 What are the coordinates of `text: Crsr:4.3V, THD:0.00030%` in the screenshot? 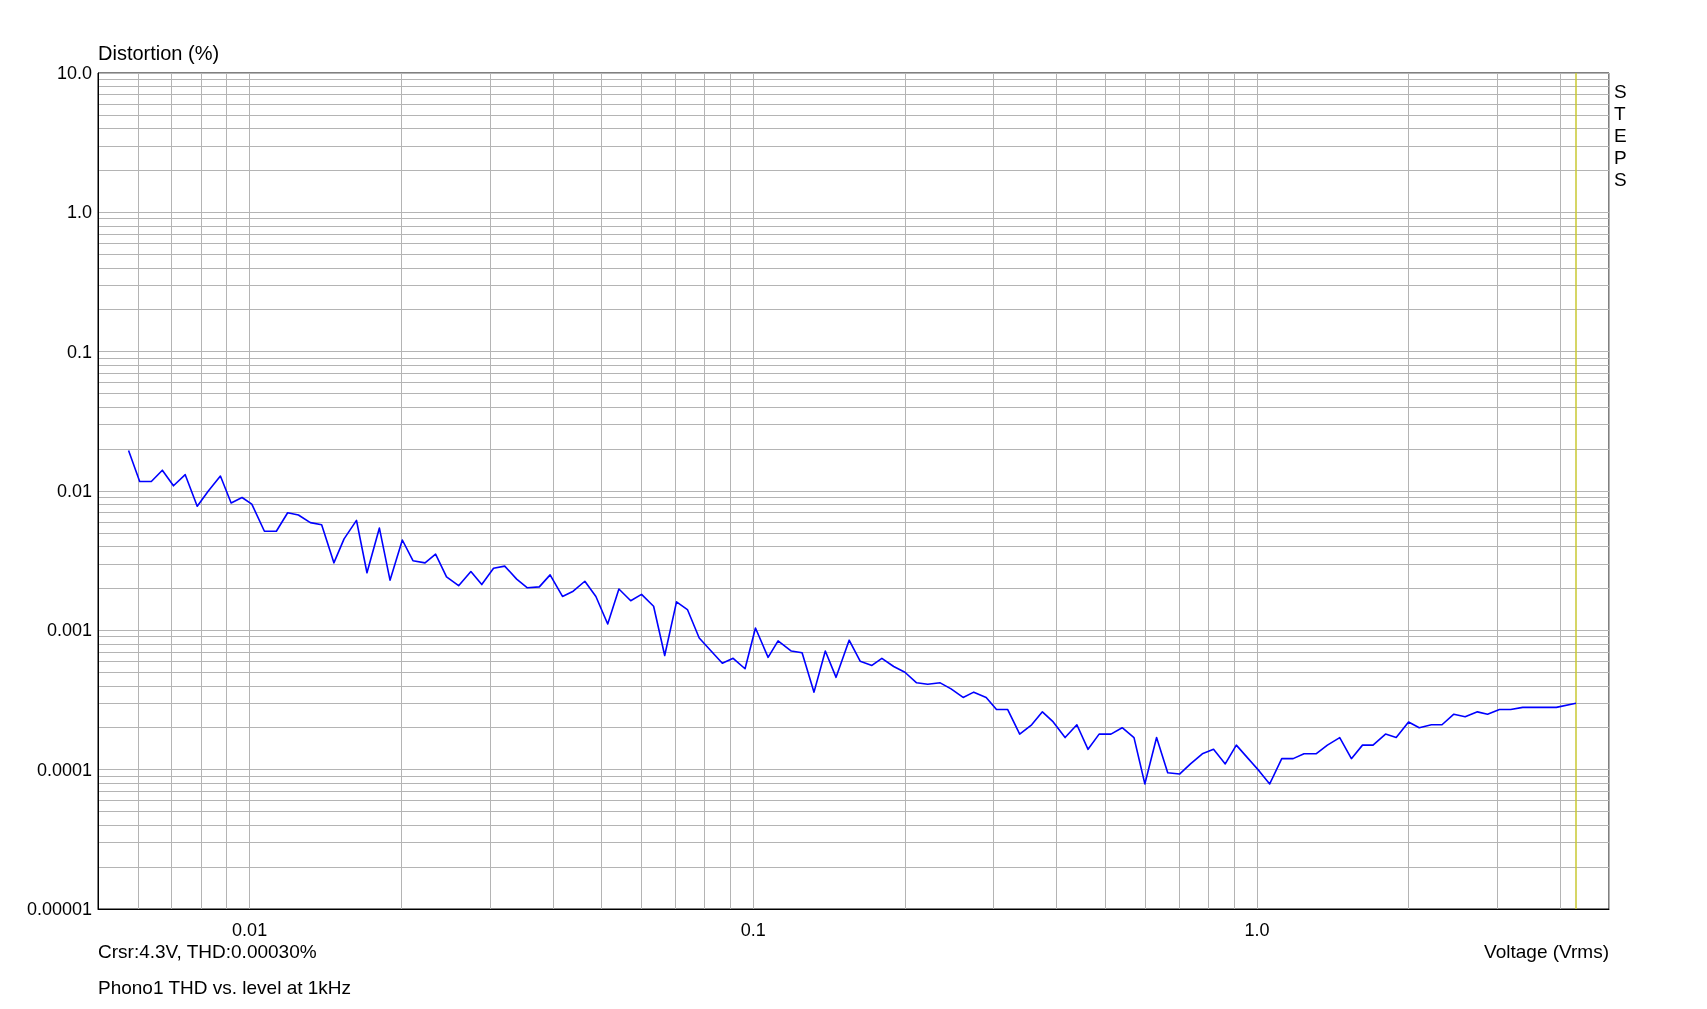 It's located at (207, 951).